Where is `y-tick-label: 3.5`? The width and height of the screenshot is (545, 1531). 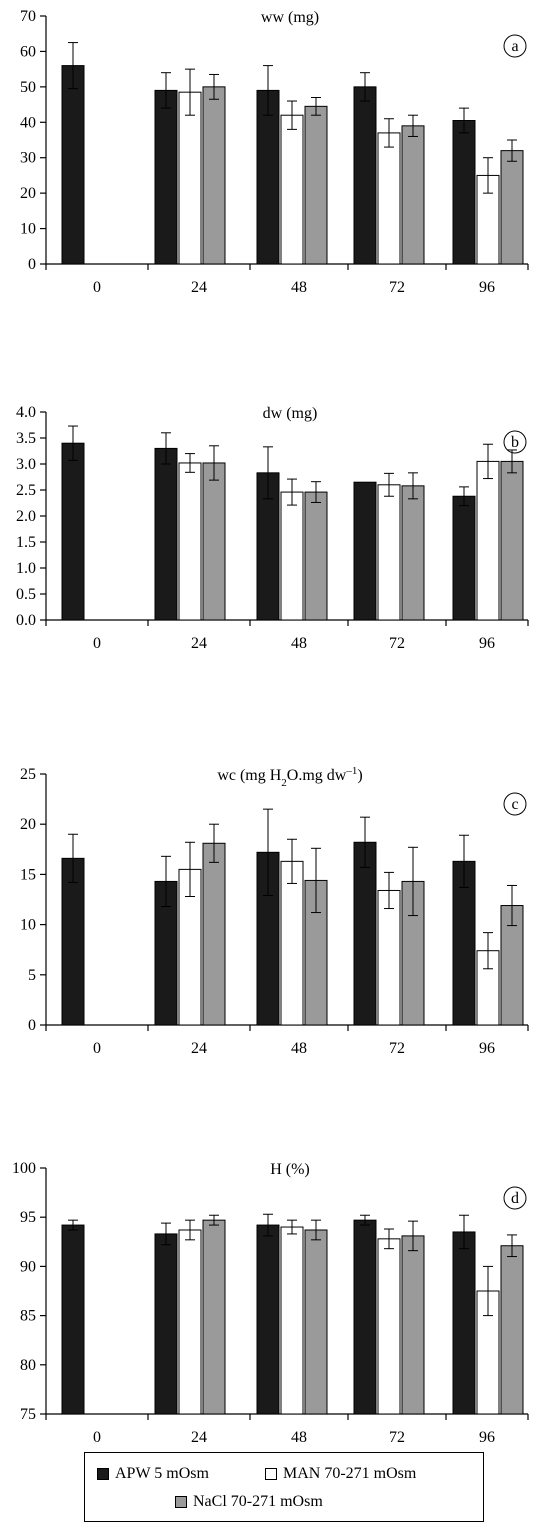
y-tick-label: 3.5 is located at coordinates (26, 438).